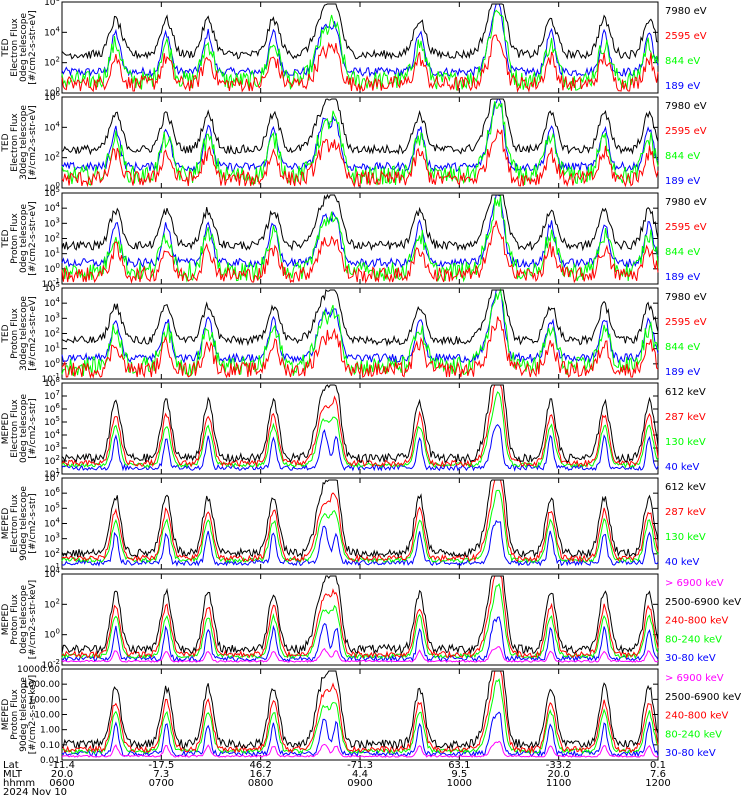 Image resolution: width=750 pixels, height=800 pixels. Describe the element at coordinates (15, 238) in the screenshot. I see `y-axis-label-line: Proton Flux` at that location.